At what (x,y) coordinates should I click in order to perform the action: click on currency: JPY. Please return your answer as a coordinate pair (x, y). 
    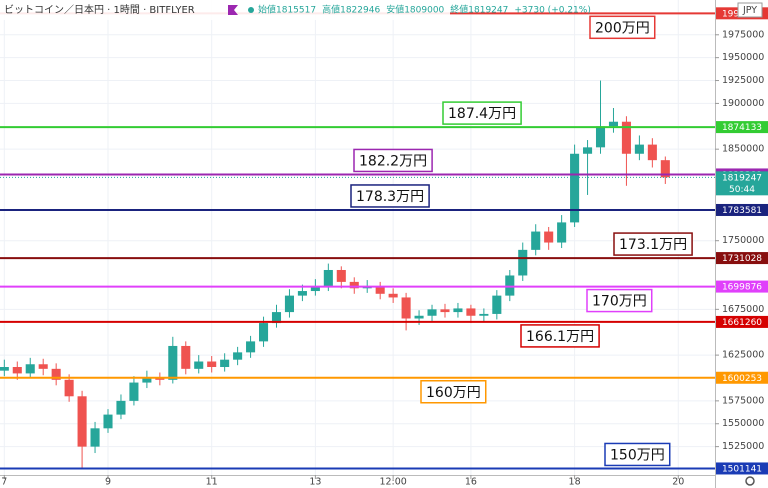
    Looking at the image, I should click on (749, 10).